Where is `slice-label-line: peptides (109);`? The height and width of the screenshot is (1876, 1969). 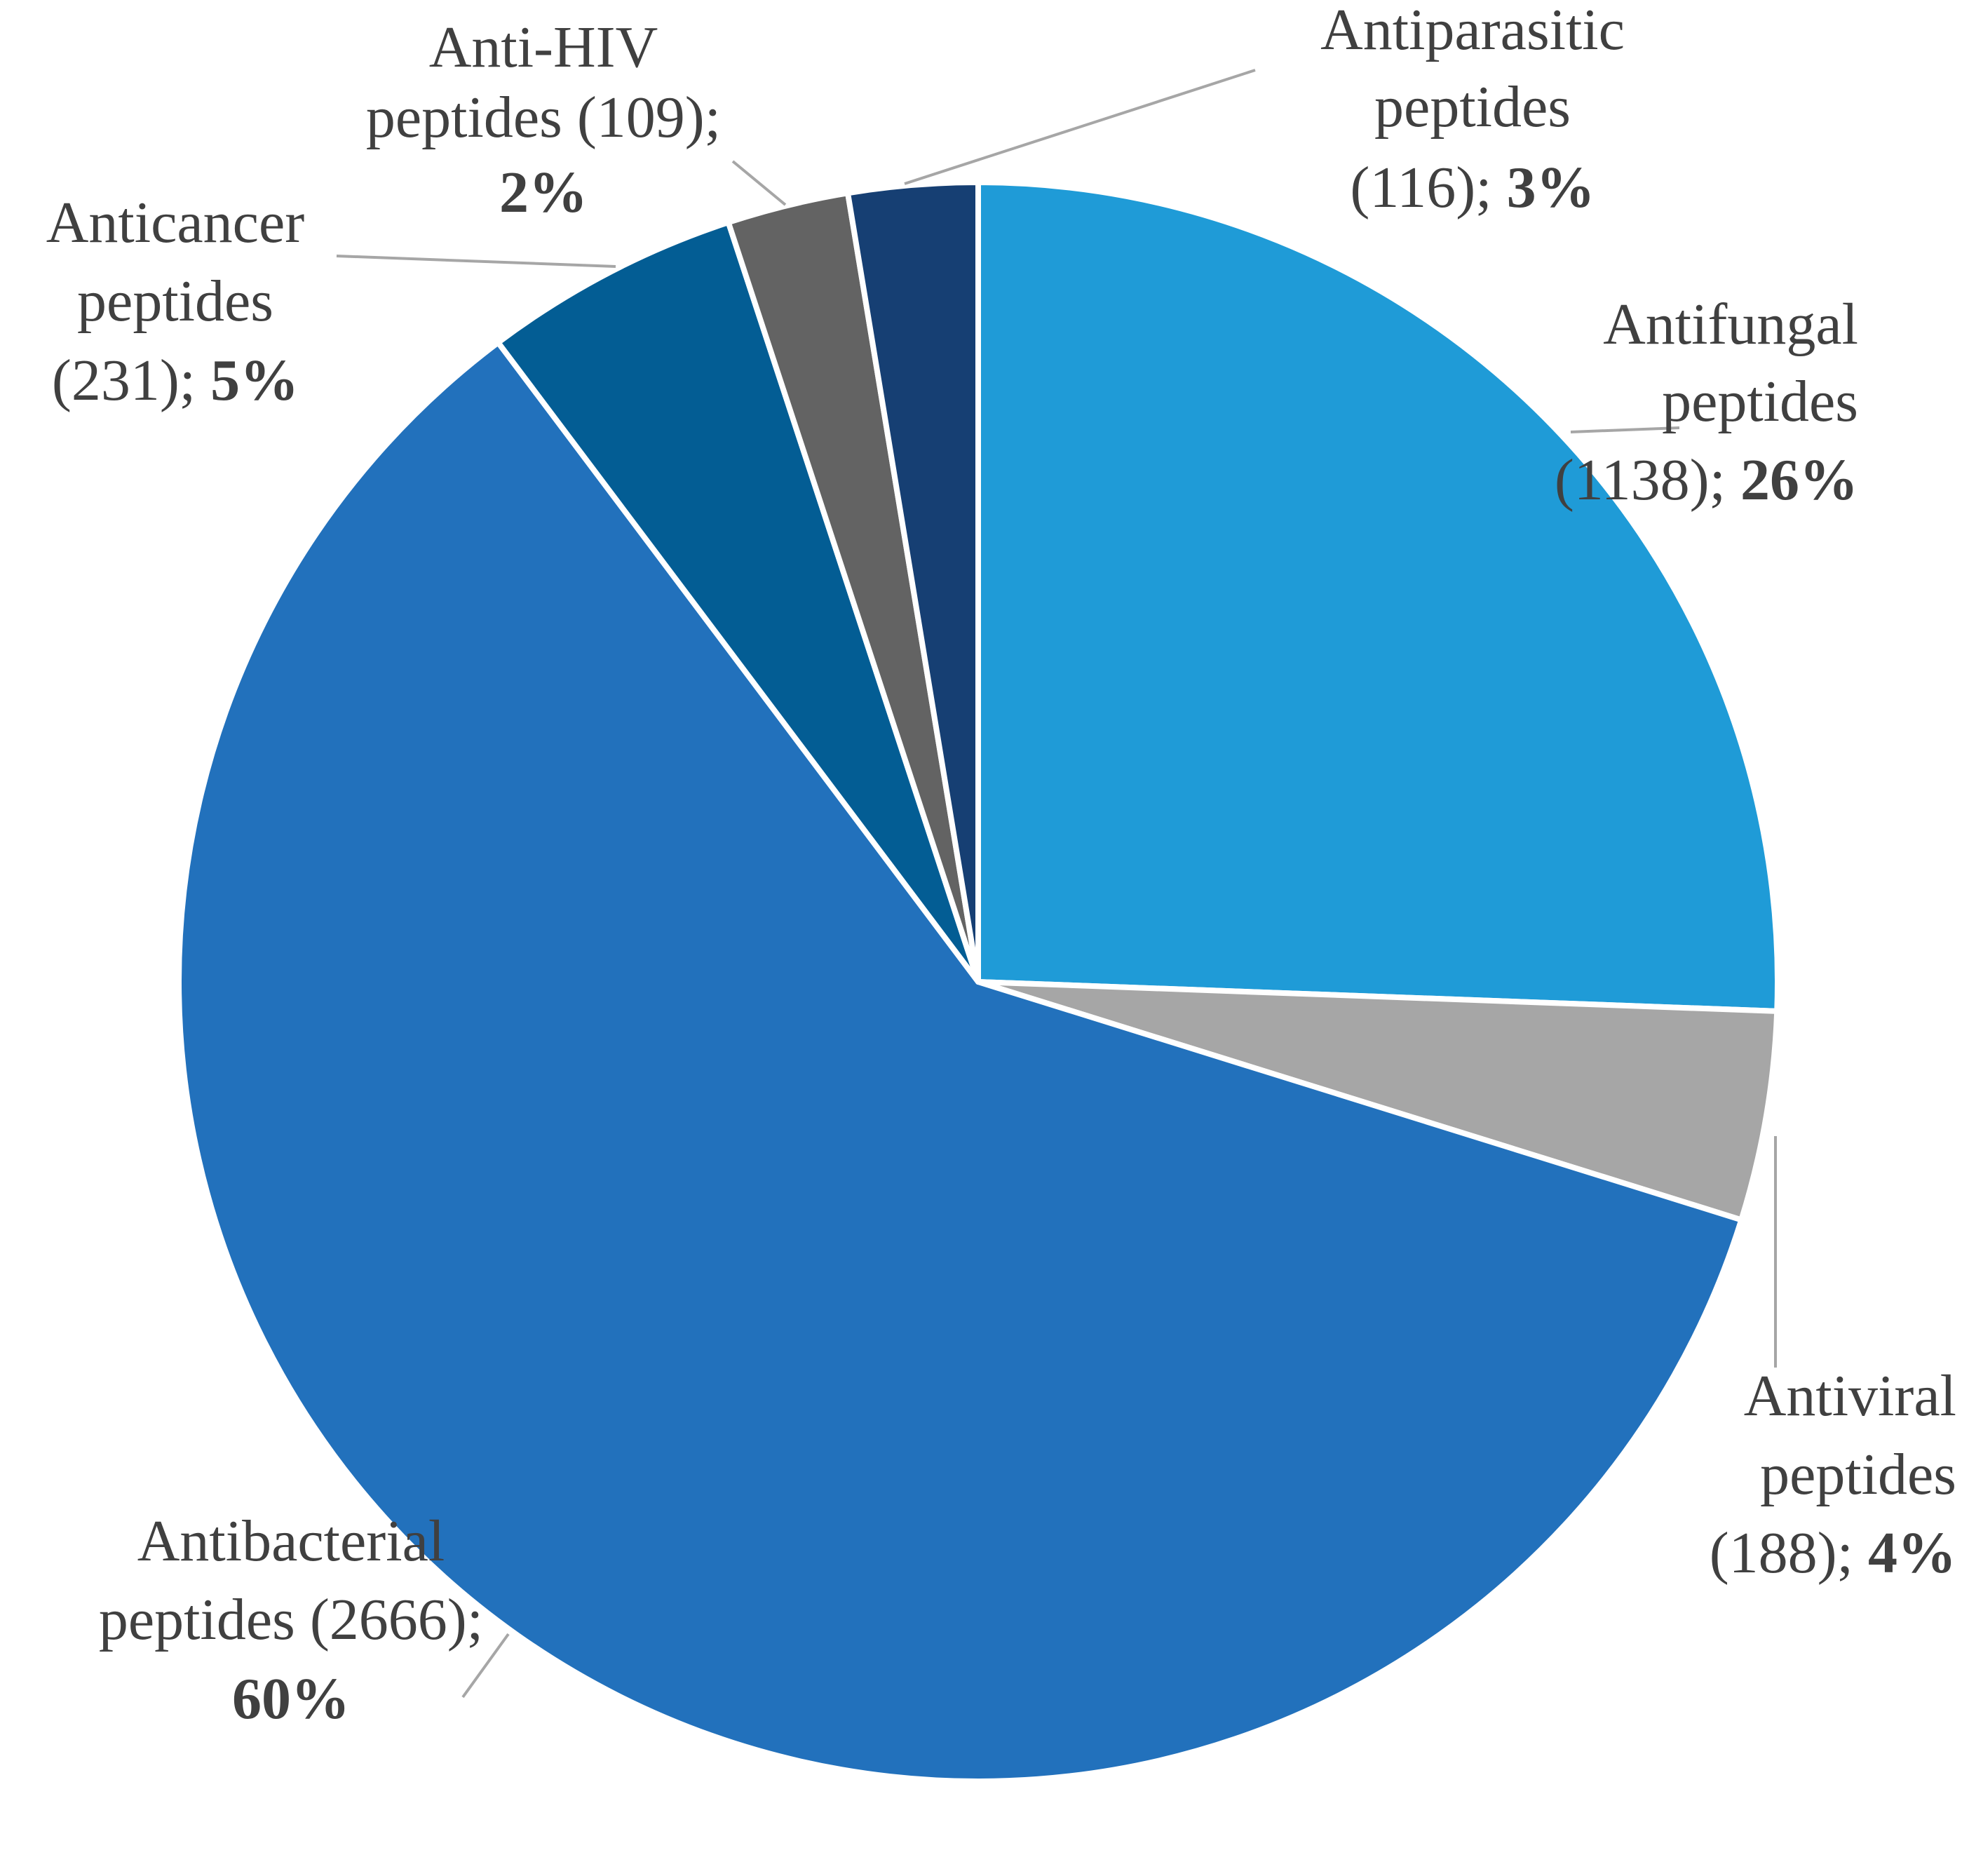
slice-label-line: peptides (109); is located at coordinates (543, 117).